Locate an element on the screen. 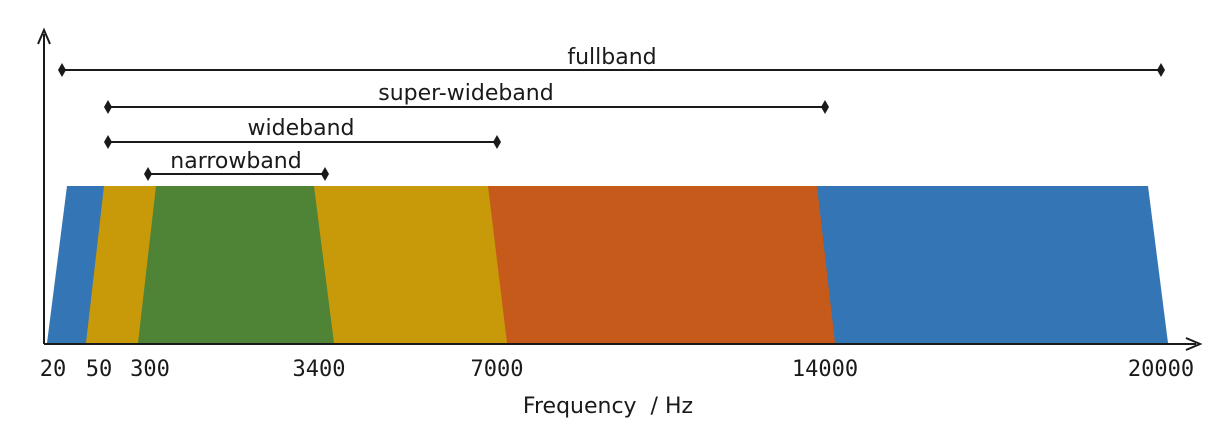 The width and height of the screenshot is (1226, 430). x-tick-label: 20 is located at coordinates (53, 369).